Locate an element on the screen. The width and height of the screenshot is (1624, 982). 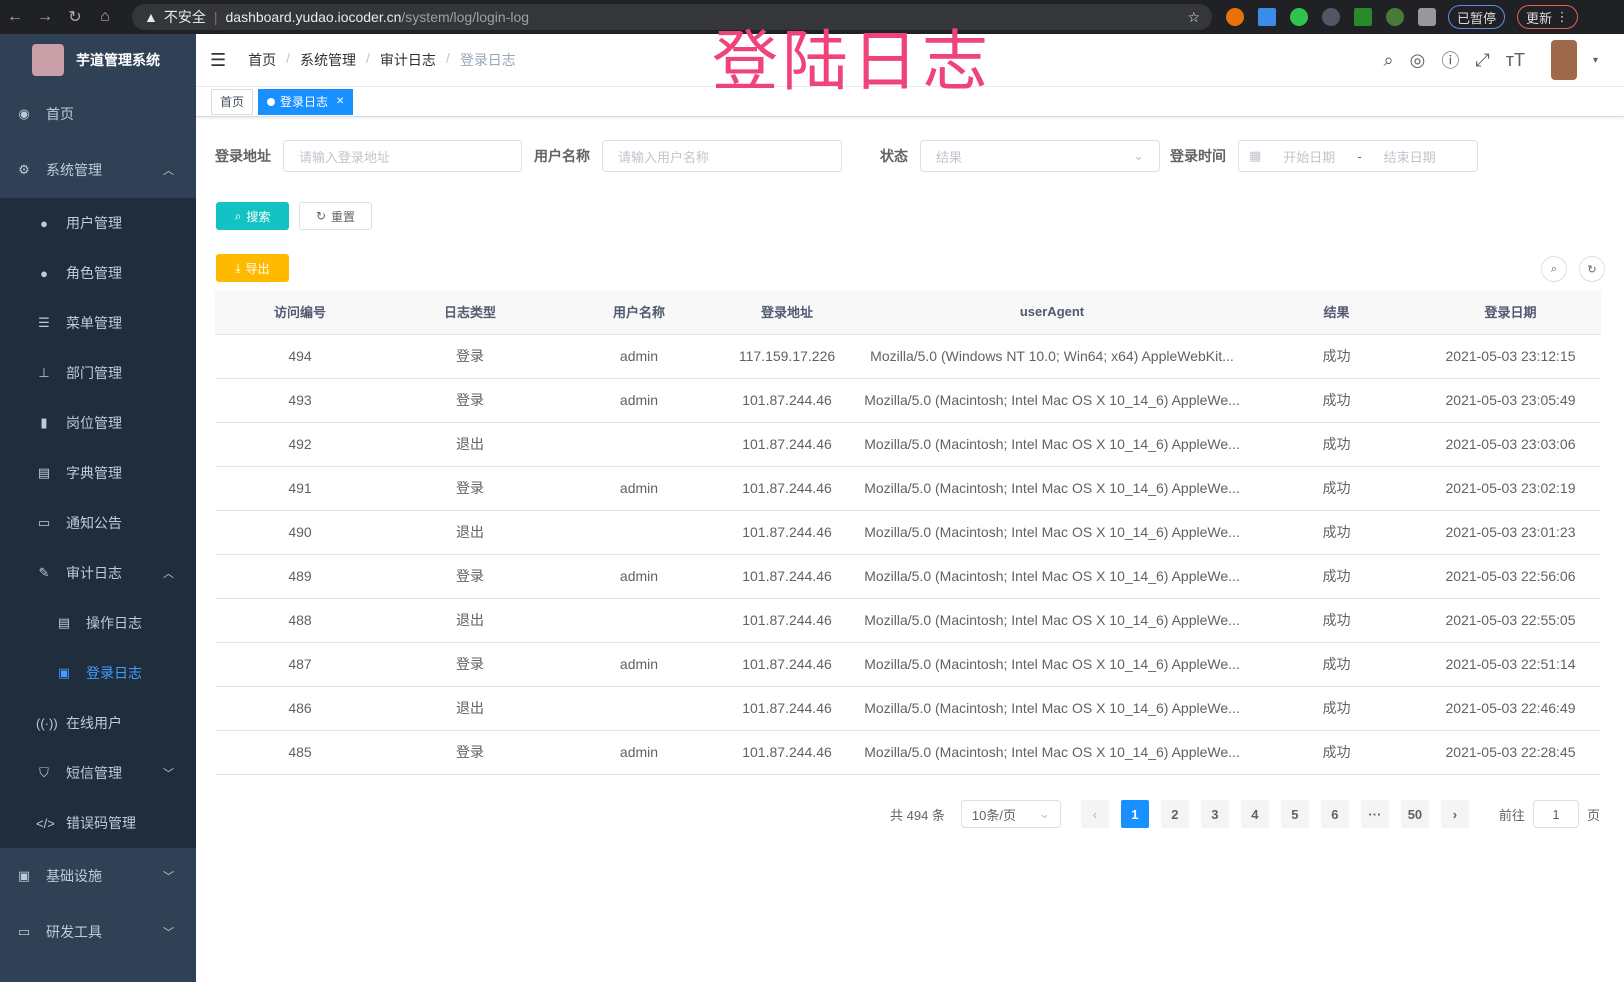
sidebar-item-audit: ✎ 审计日志 ︿ is located at coordinates (98, 573).